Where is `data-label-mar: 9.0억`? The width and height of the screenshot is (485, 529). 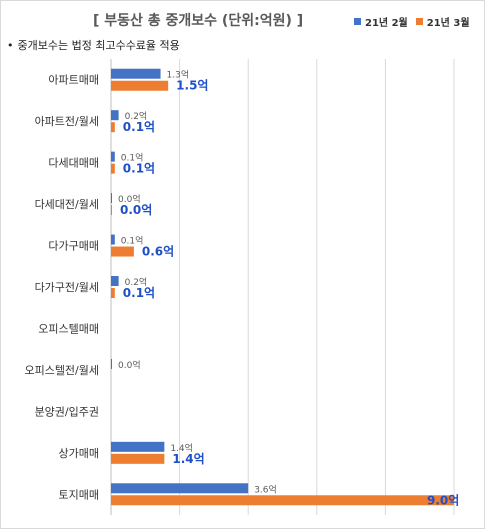 data-label-mar: 9.0억 is located at coordinates (443, 500).